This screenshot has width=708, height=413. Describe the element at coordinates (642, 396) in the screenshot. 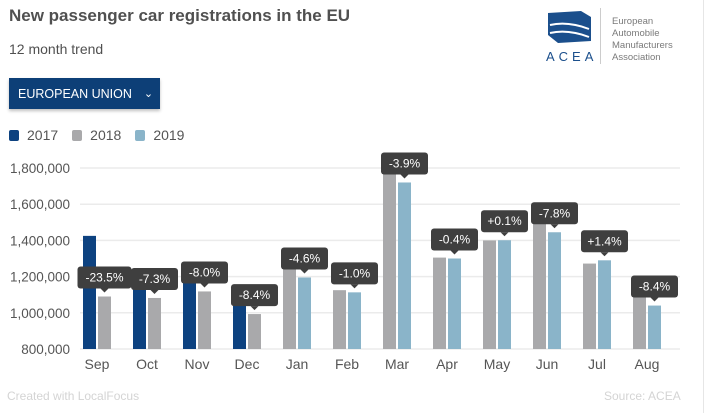

I see `source-label: Source: ACEA` at that location.